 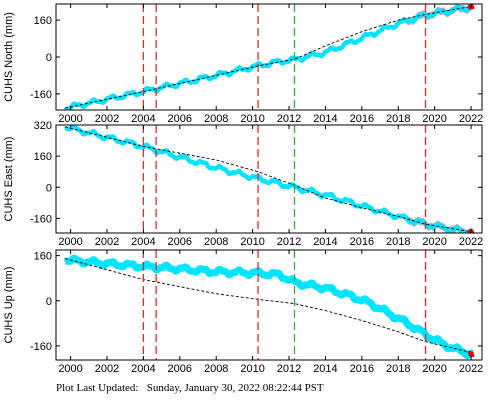 I want to click on footer-timestamp: Sunday, January 30, 2022 08:22:44 PST, so click(x=235, y=388).